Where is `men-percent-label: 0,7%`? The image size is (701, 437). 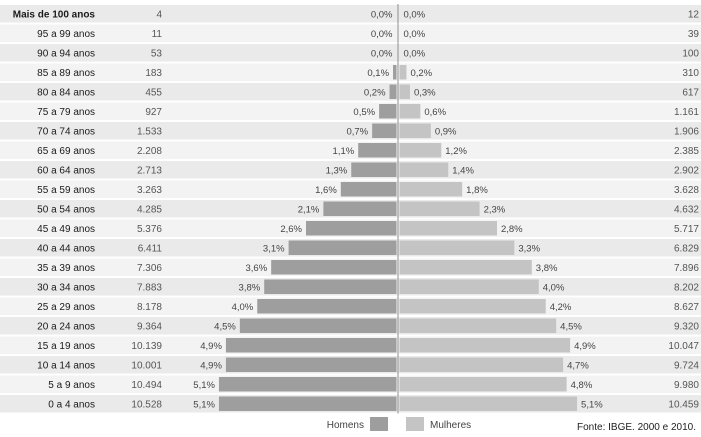
men-percent-label: 0,7% is located at coordinates (357, 131).